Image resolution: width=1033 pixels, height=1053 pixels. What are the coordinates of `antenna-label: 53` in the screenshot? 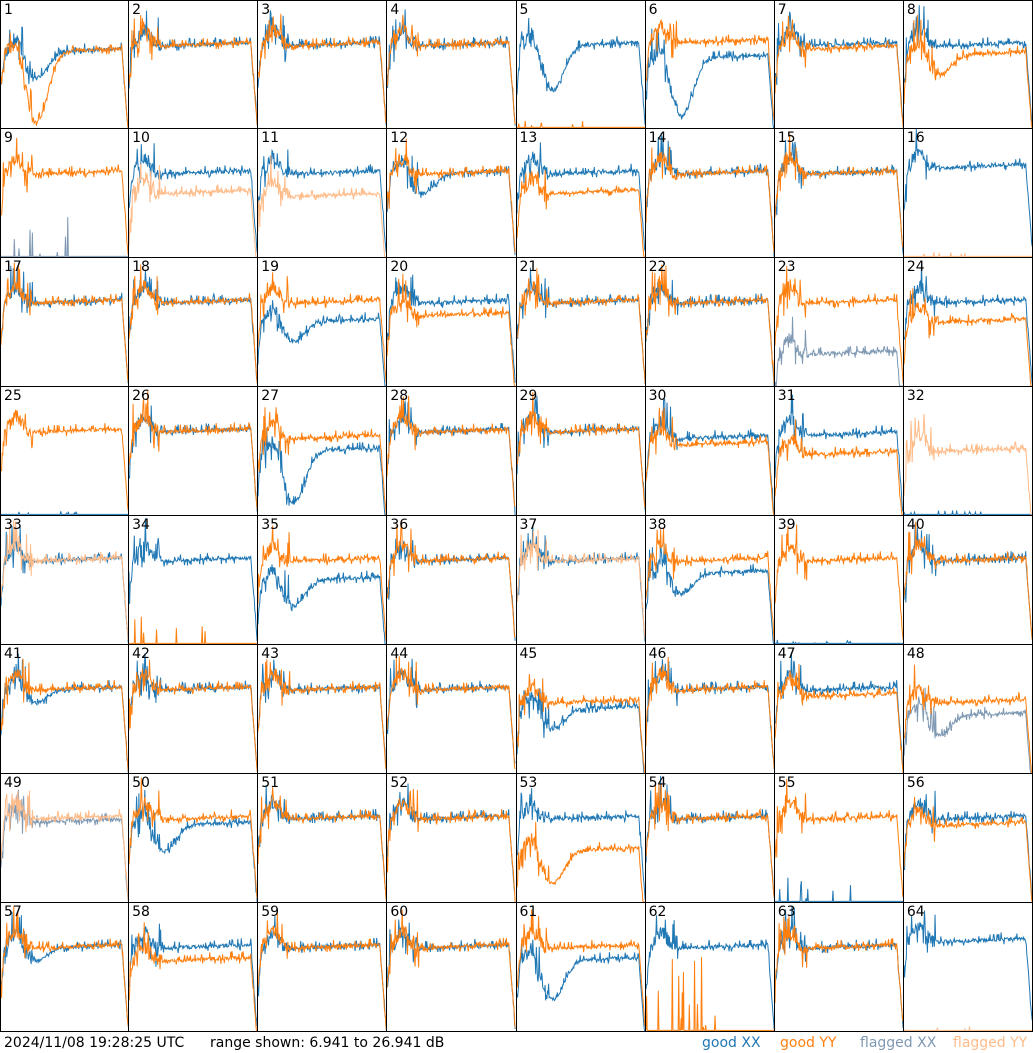 It's located at (528, 783).